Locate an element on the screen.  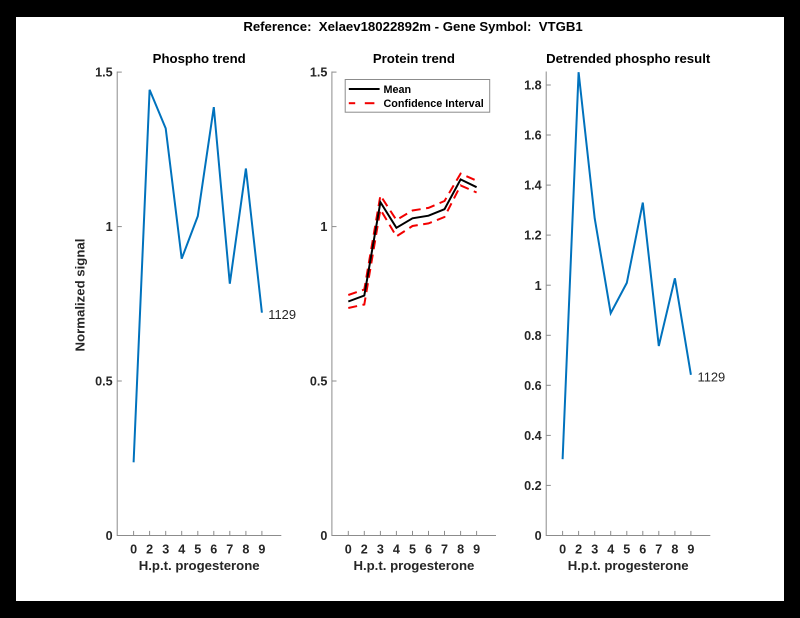
svg-text: 0.2 is located at coordinates (533, 486).